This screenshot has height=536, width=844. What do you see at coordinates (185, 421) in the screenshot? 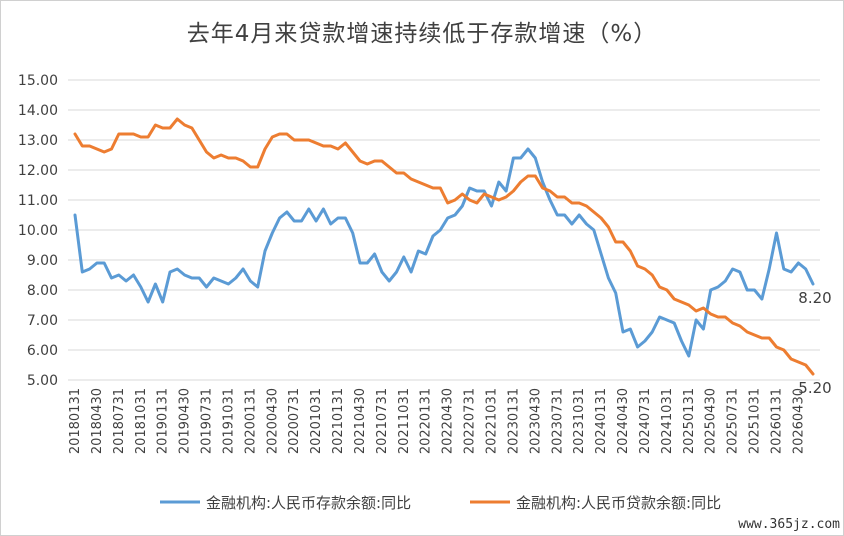
I see `x-tick-label: 20190430` at bounding box center [185, 421].